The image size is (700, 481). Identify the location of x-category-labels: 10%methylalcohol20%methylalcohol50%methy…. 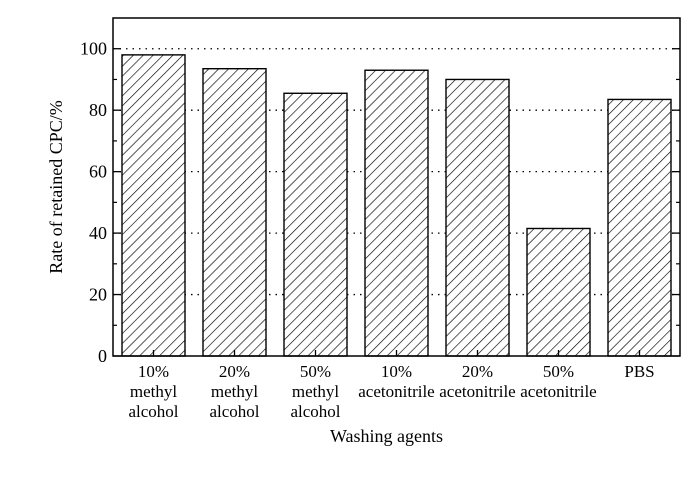
(391, 391).